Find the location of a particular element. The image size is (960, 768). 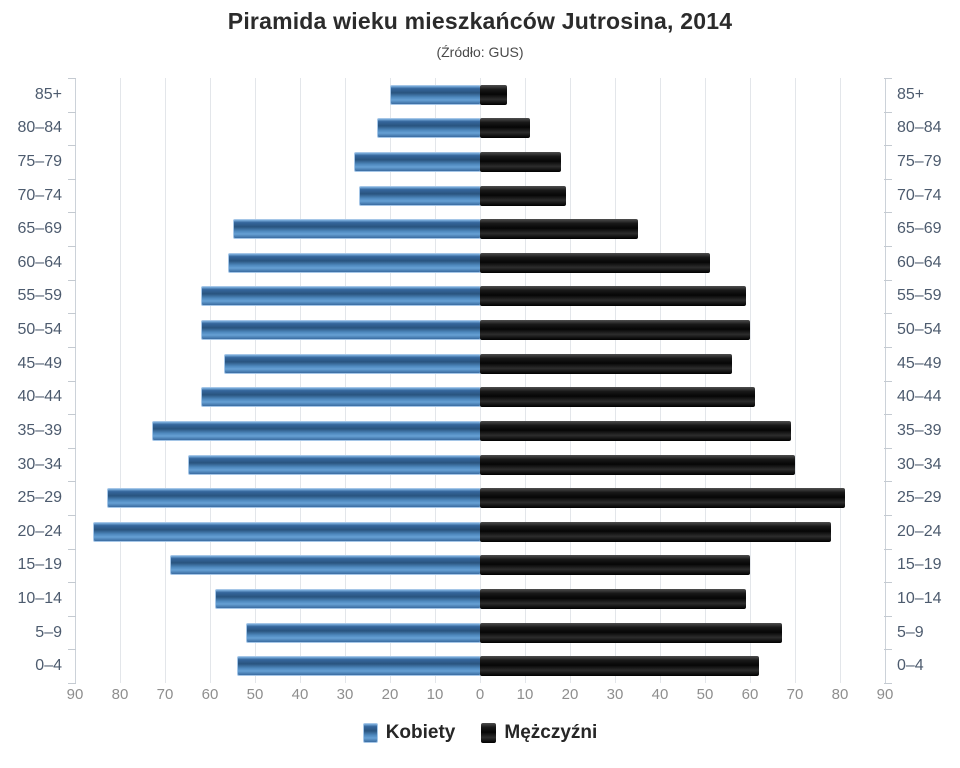

bar-men-30–34 is located at coordinates (637, 464).